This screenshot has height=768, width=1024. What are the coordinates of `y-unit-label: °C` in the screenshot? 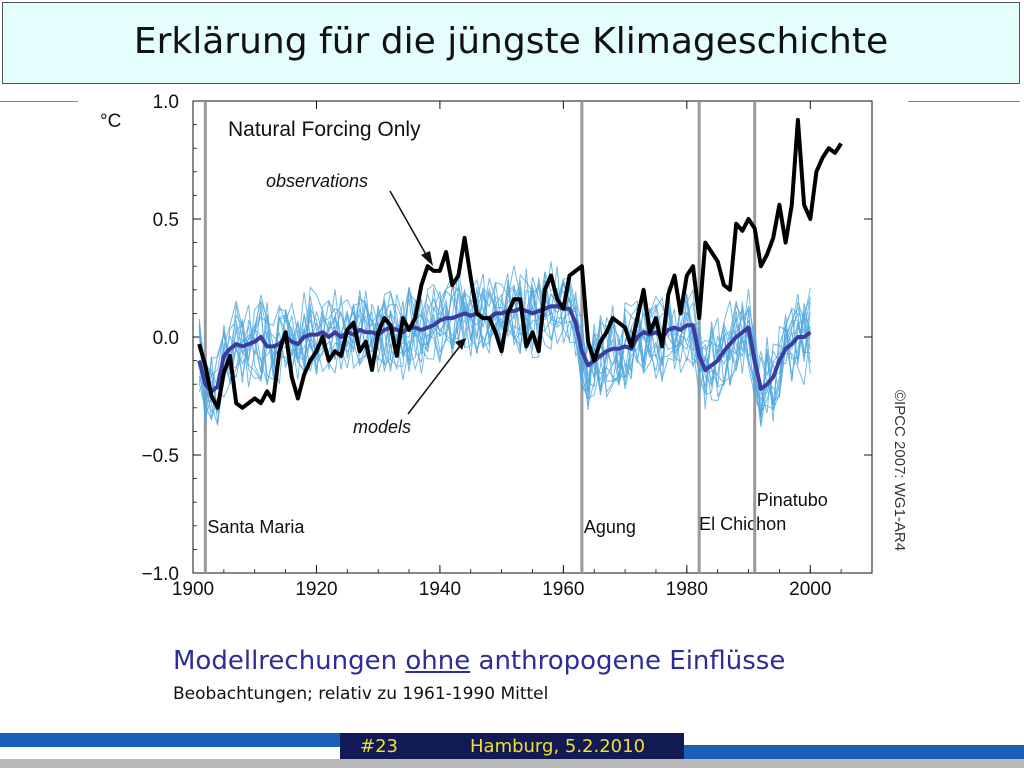 It's located at (110, 121).